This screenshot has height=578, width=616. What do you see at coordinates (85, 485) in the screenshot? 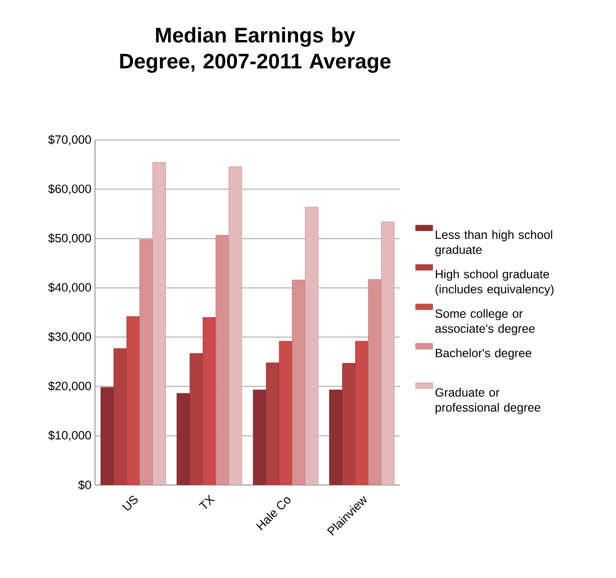
I see `y-tick-label: $0` at bounding box center [85, 485].